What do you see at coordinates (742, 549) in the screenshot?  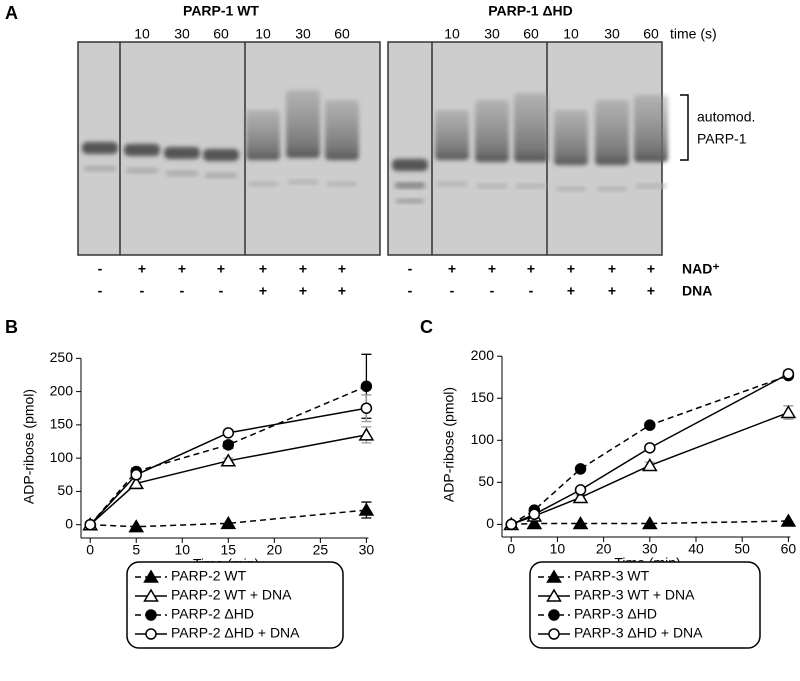 I see `x-tick-label: 50` at bounding box center [742, 549].